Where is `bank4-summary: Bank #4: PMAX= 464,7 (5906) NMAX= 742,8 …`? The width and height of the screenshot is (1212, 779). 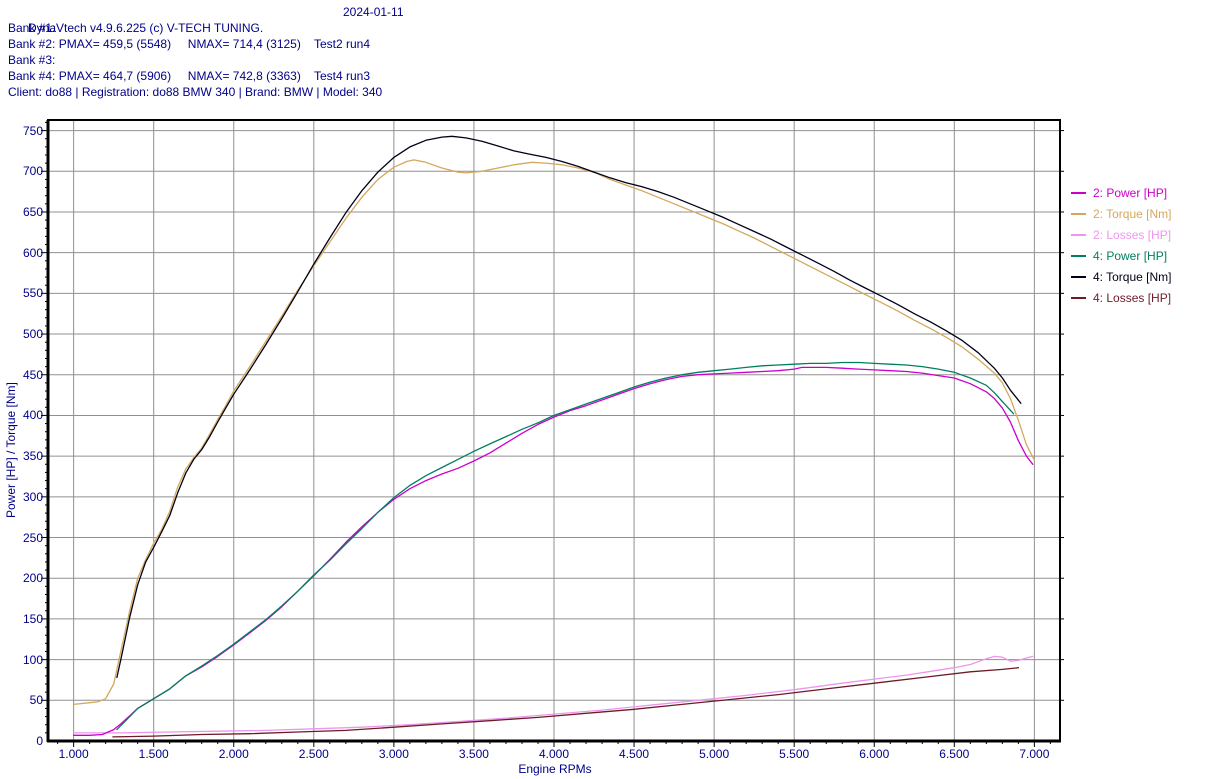
bank4-summary: Bank #4: PMAX= 464,7 (5906) NMAX= 742,8 … is located at coordinates (189, 76).